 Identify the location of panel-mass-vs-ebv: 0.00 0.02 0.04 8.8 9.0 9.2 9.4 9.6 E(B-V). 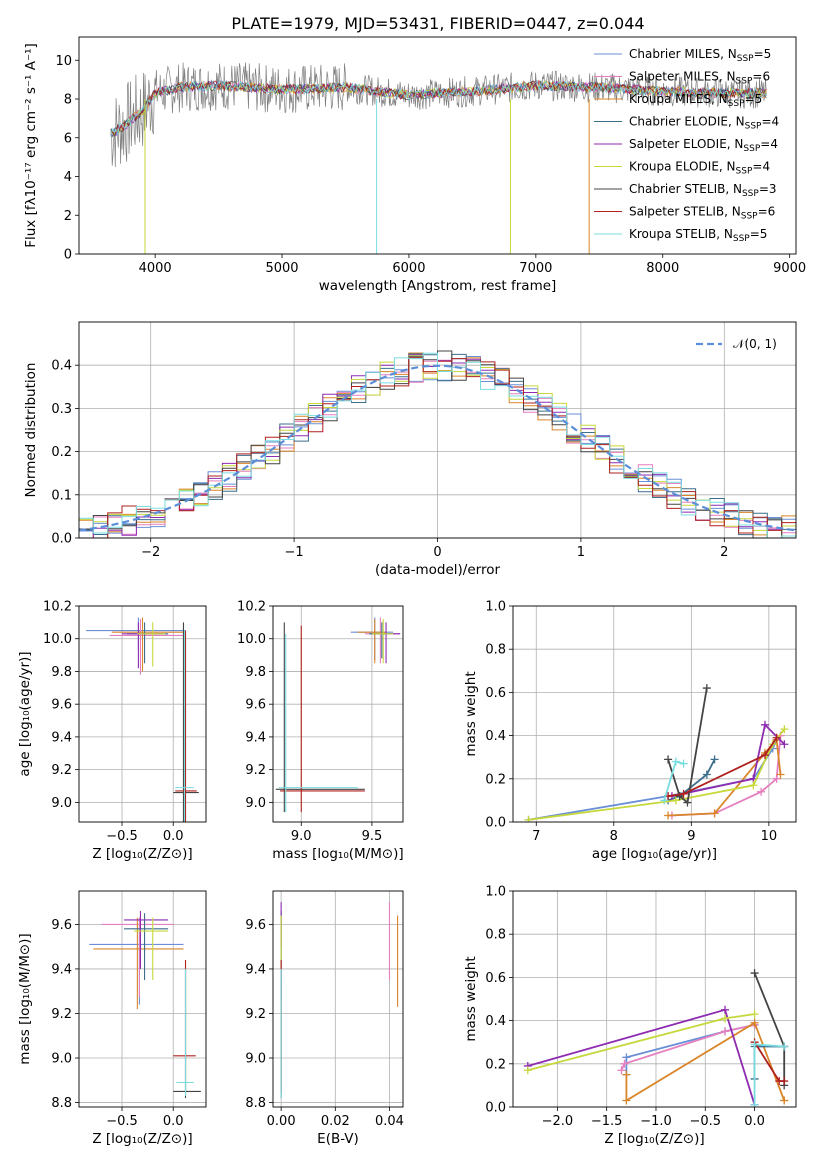
(324, 1018).